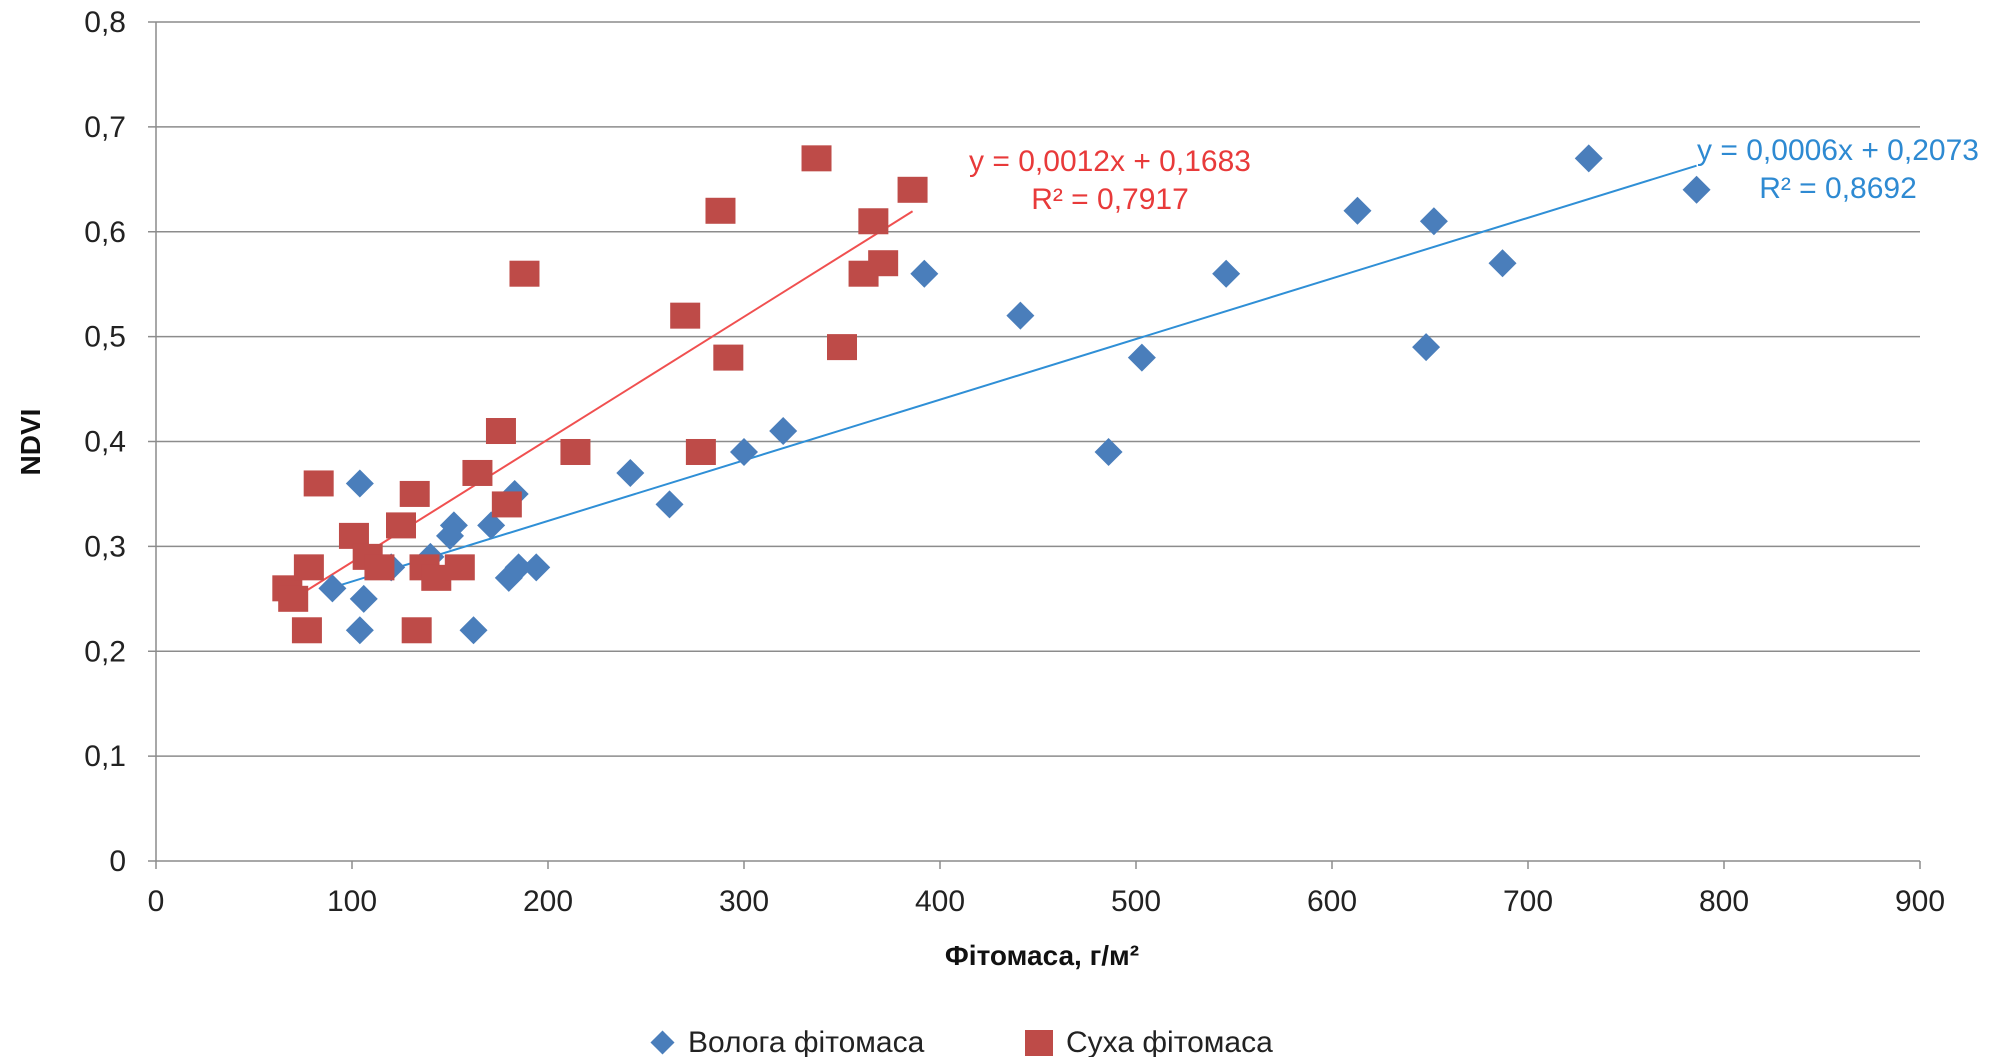 This screenshot has width=2002, height=1062. I want to click on legend: Волога фітомаса Суха фітомаса, so click(961, 1042).